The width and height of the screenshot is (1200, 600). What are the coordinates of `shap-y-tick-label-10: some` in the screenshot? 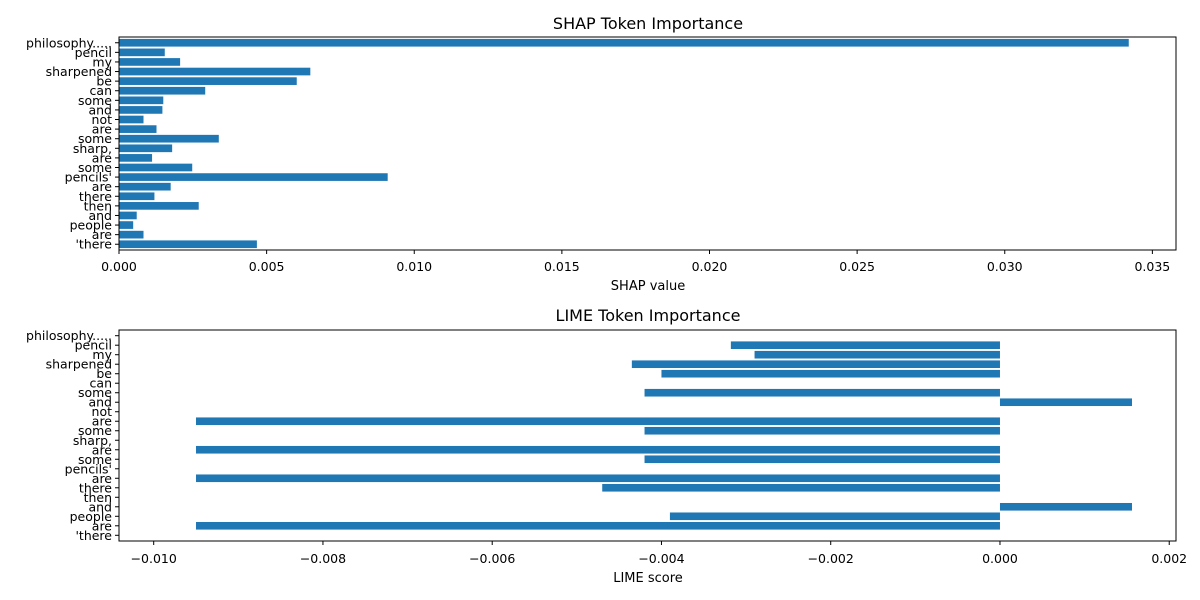 It's located at (95, 138).